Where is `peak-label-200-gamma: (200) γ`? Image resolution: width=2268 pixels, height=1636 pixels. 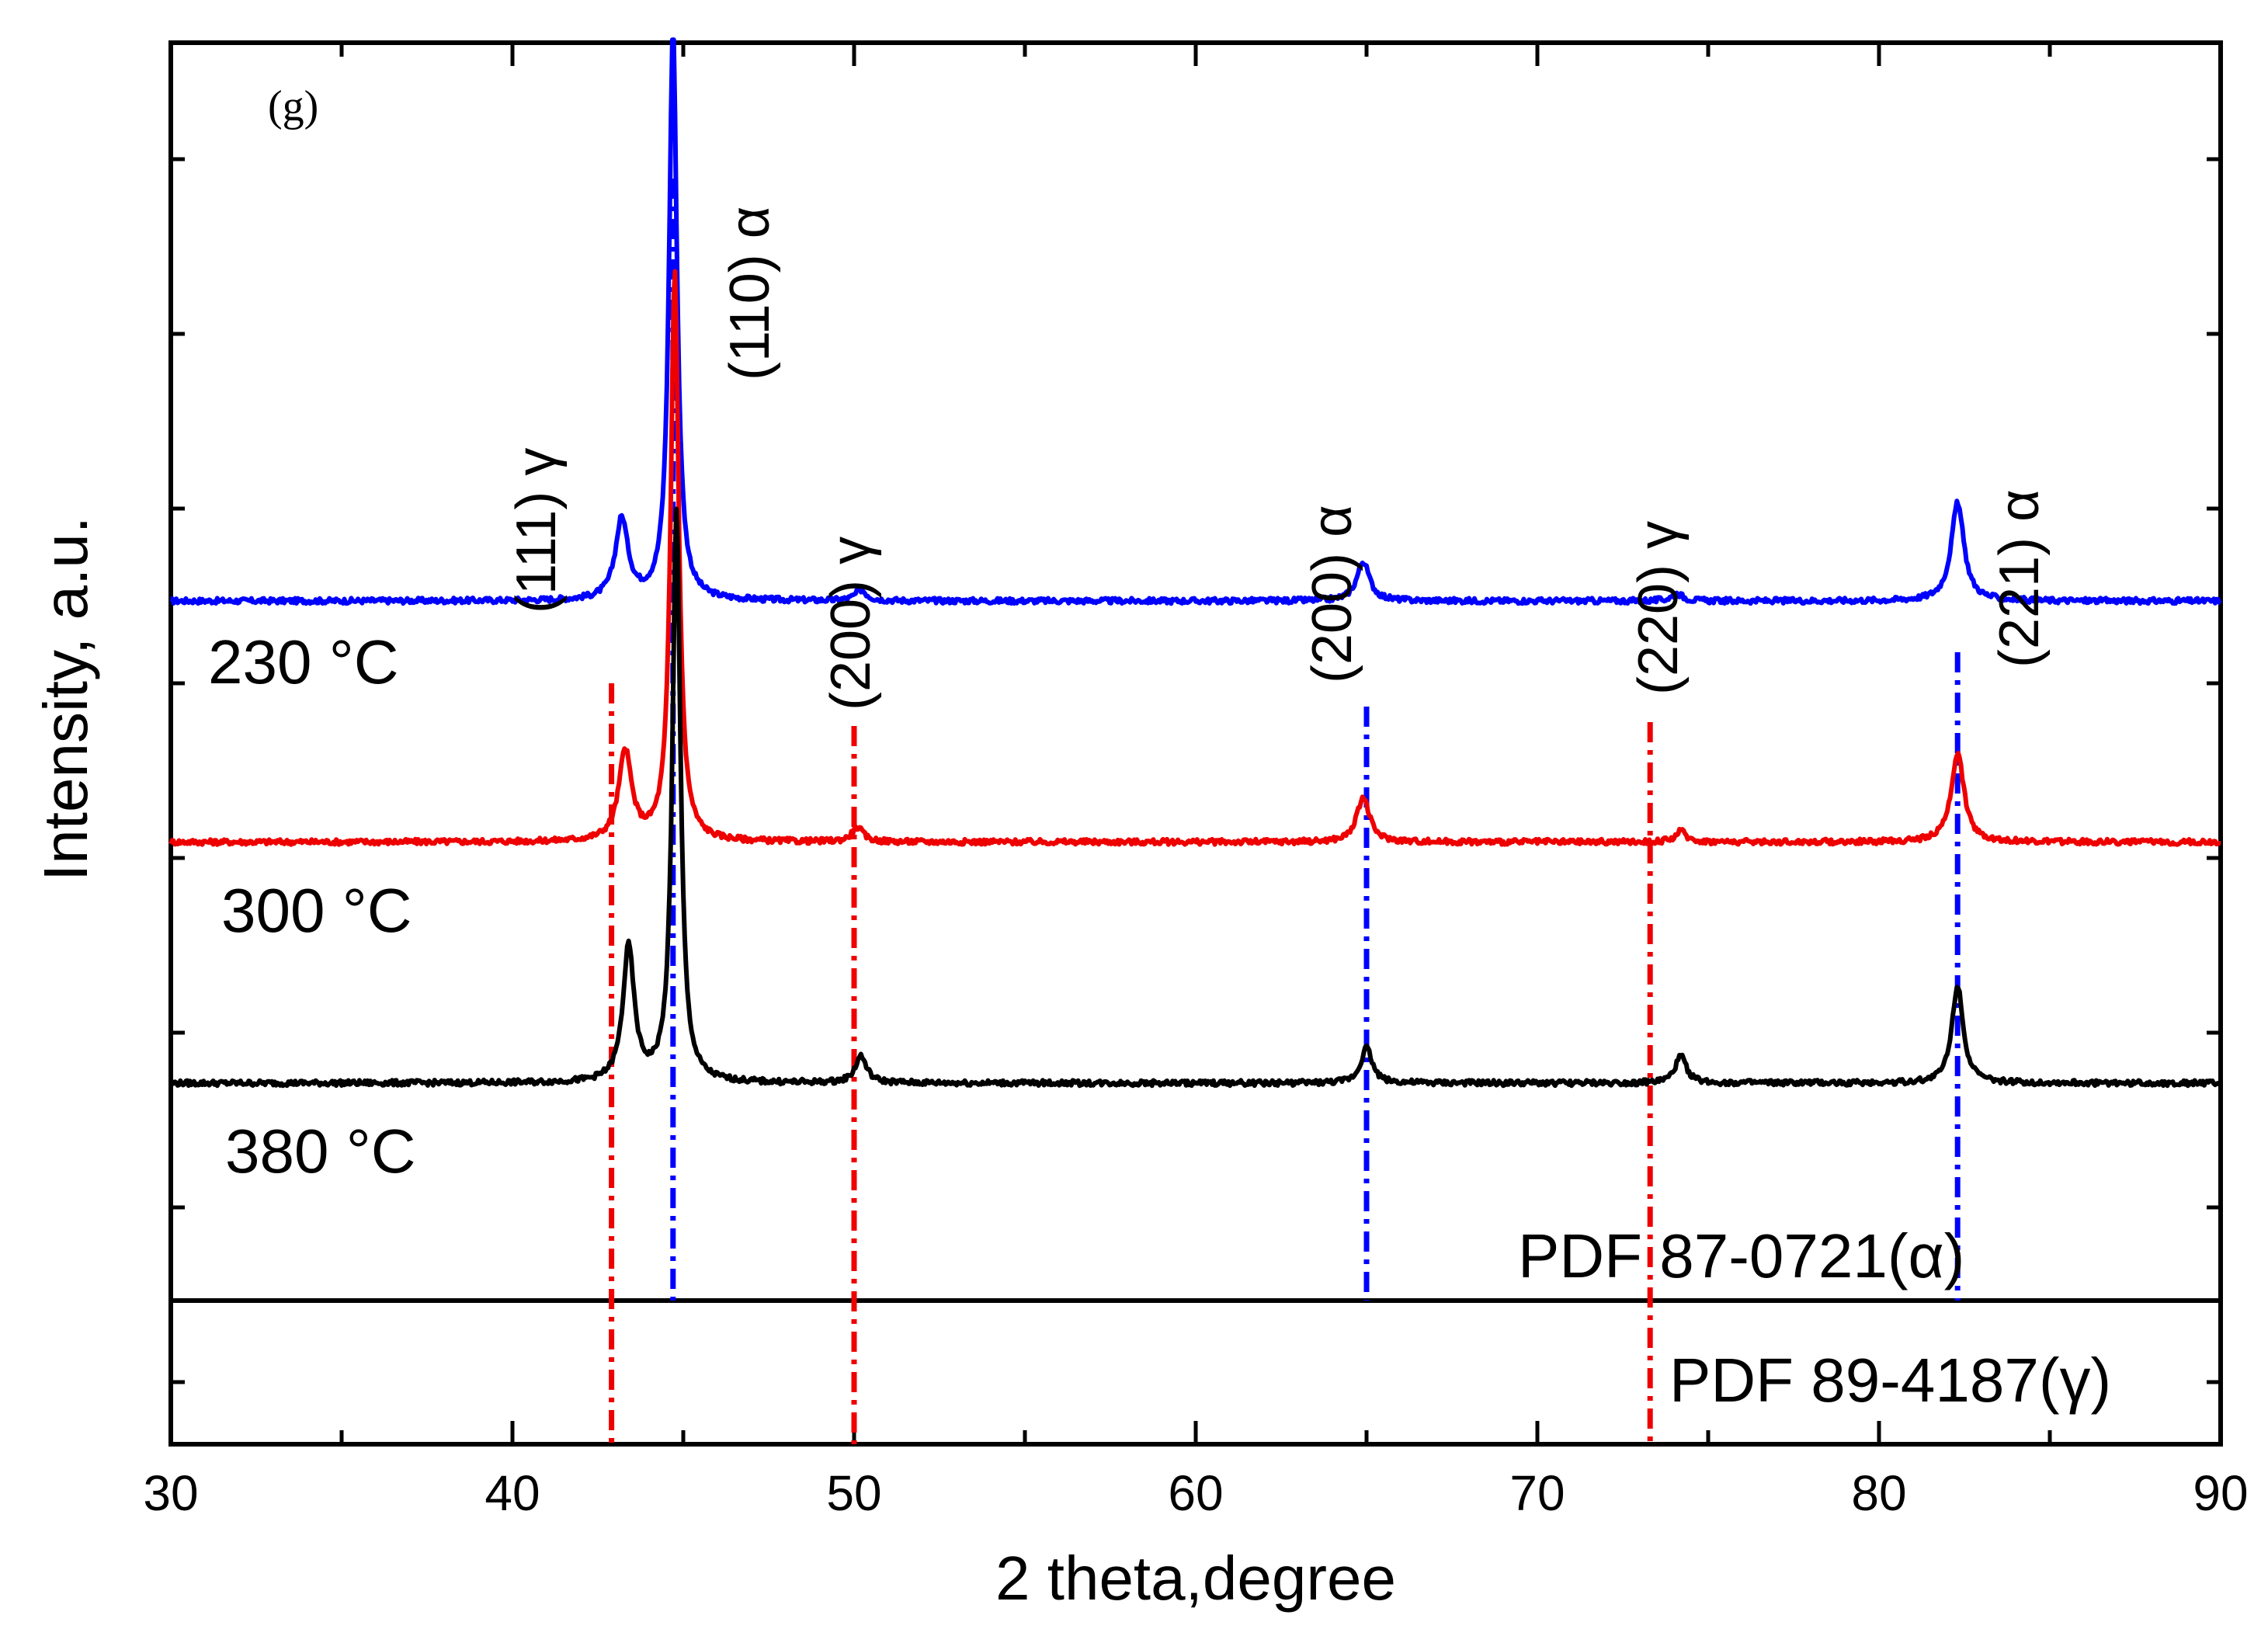
peak-label-200-gamma: (200) γ is located at coordinates (851, 623).